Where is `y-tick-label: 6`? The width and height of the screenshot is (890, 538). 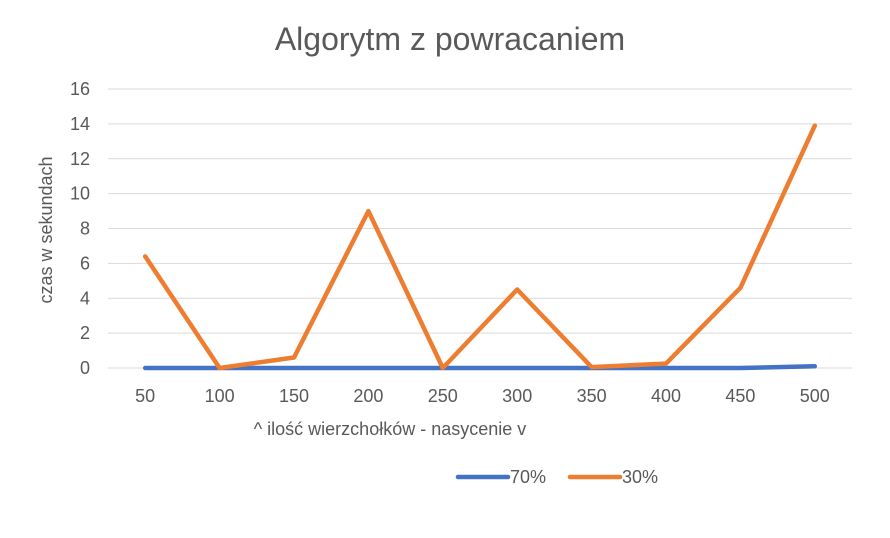
y-tick-label: 6 is located at coordinates (85, 263).